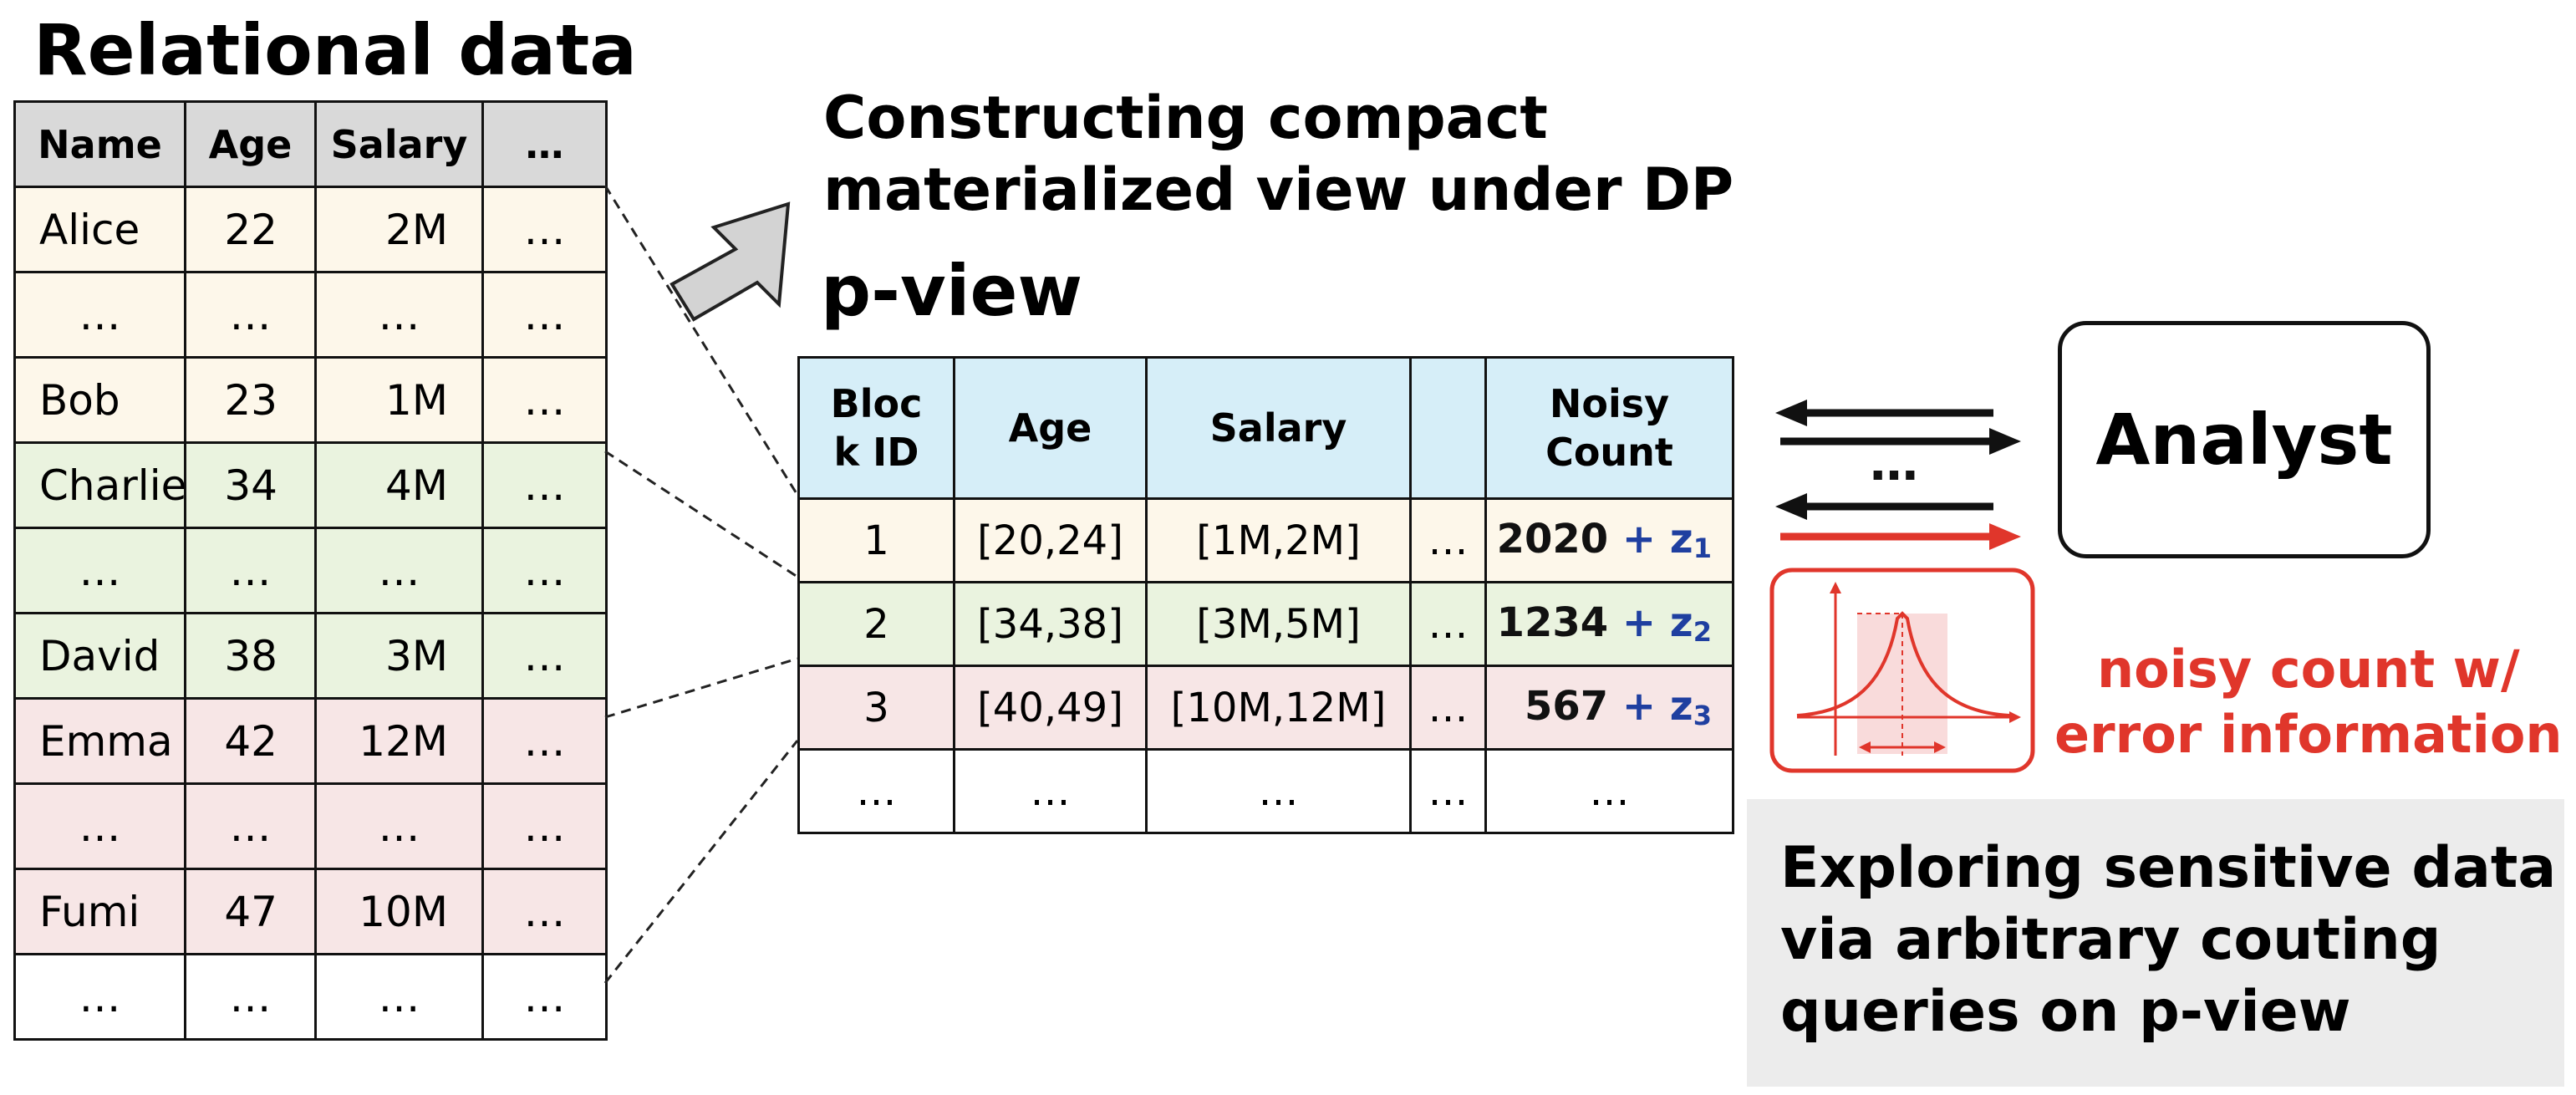 Image resolution: width=2576 pixels, height=1095 pixels. I want to click on name-cell: Fumi, so click(99, 911).